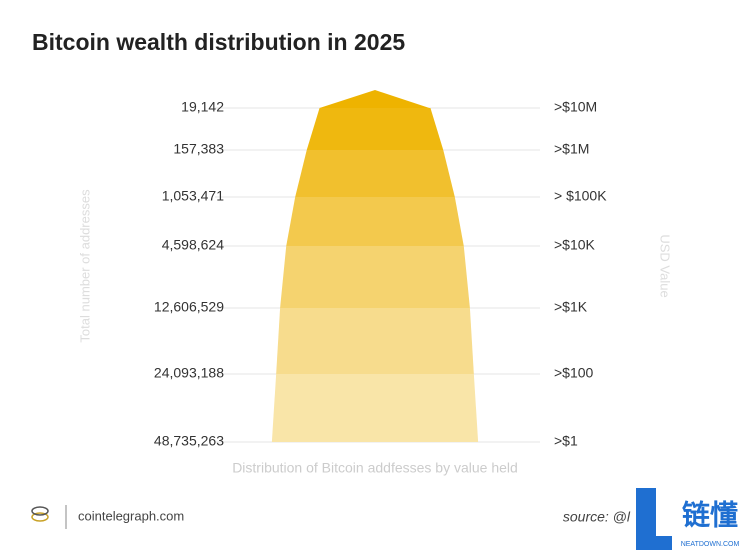  Describe the element at coordinates (654, 519) in the screenshot. I see `watermark-logo` at that location.